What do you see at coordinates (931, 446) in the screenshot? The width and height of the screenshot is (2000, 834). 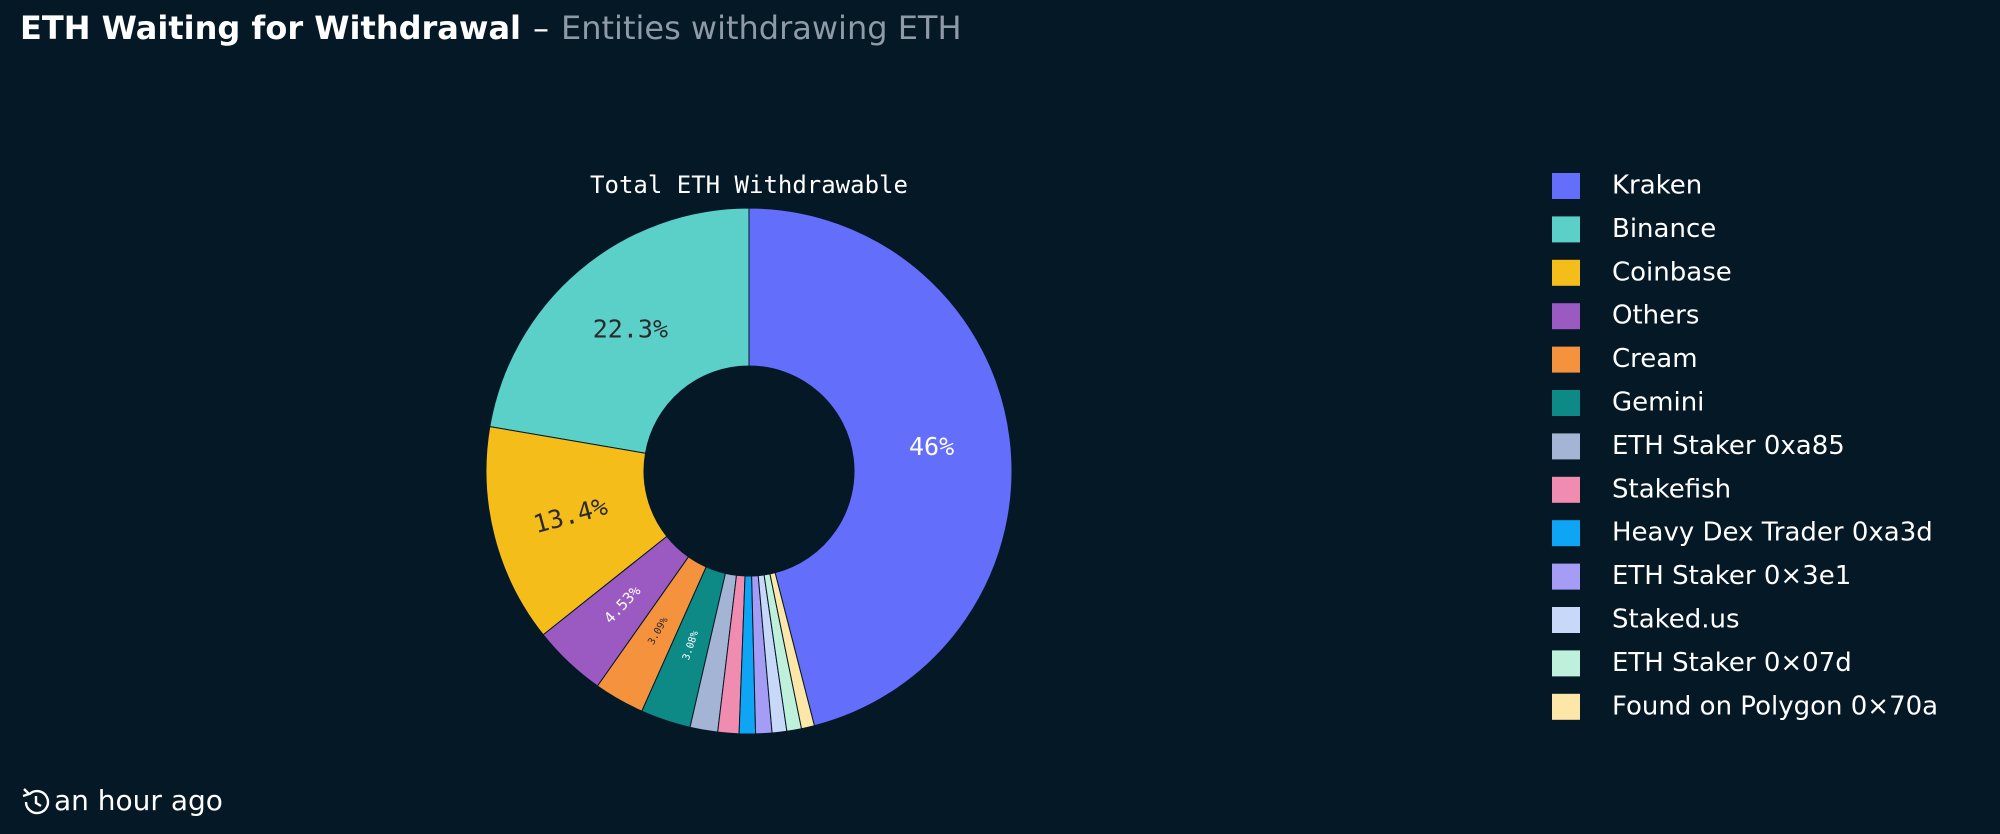 I see `slice-label: 46%` at bounding box center [931, 446].